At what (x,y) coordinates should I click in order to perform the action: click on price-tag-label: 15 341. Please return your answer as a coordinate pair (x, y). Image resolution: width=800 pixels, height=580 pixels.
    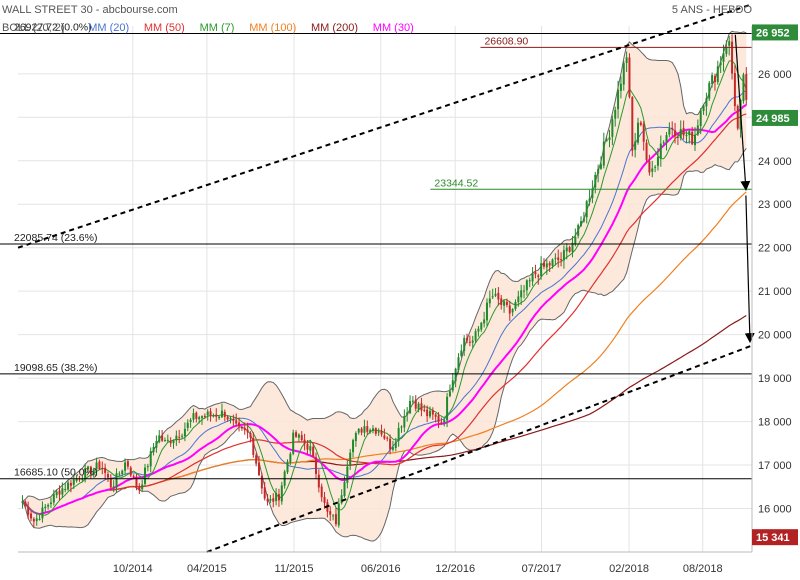
    Looking at the image, I should click on (773, 538).